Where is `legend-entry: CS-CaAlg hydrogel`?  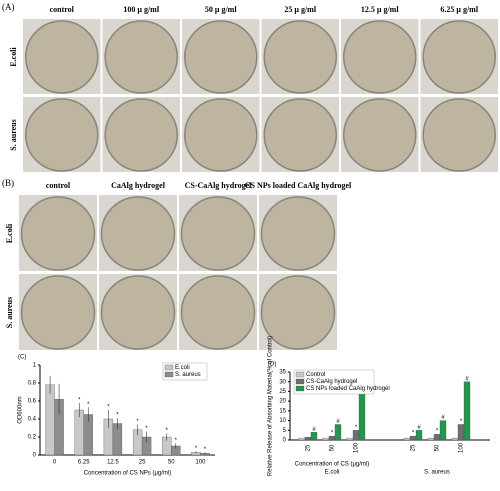
legend-entry: CS-CaAlg hydrogel is located at coordinates (331, 382).